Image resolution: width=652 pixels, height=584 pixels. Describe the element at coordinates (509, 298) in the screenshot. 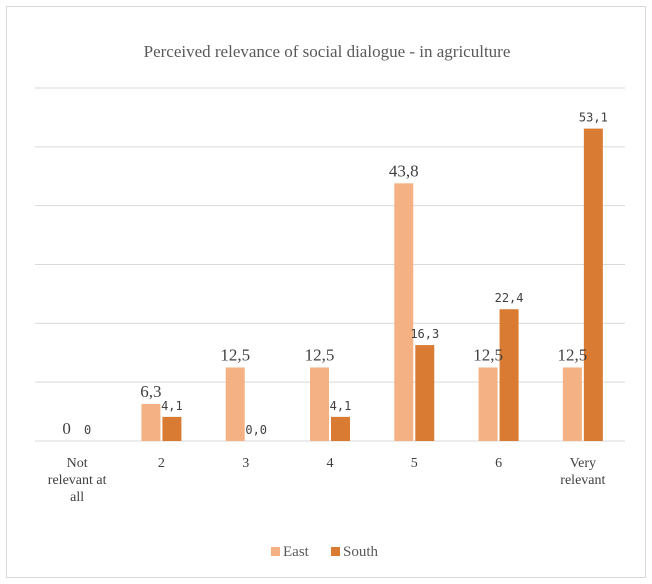

I see `data-label-south: 22,4` at that location.